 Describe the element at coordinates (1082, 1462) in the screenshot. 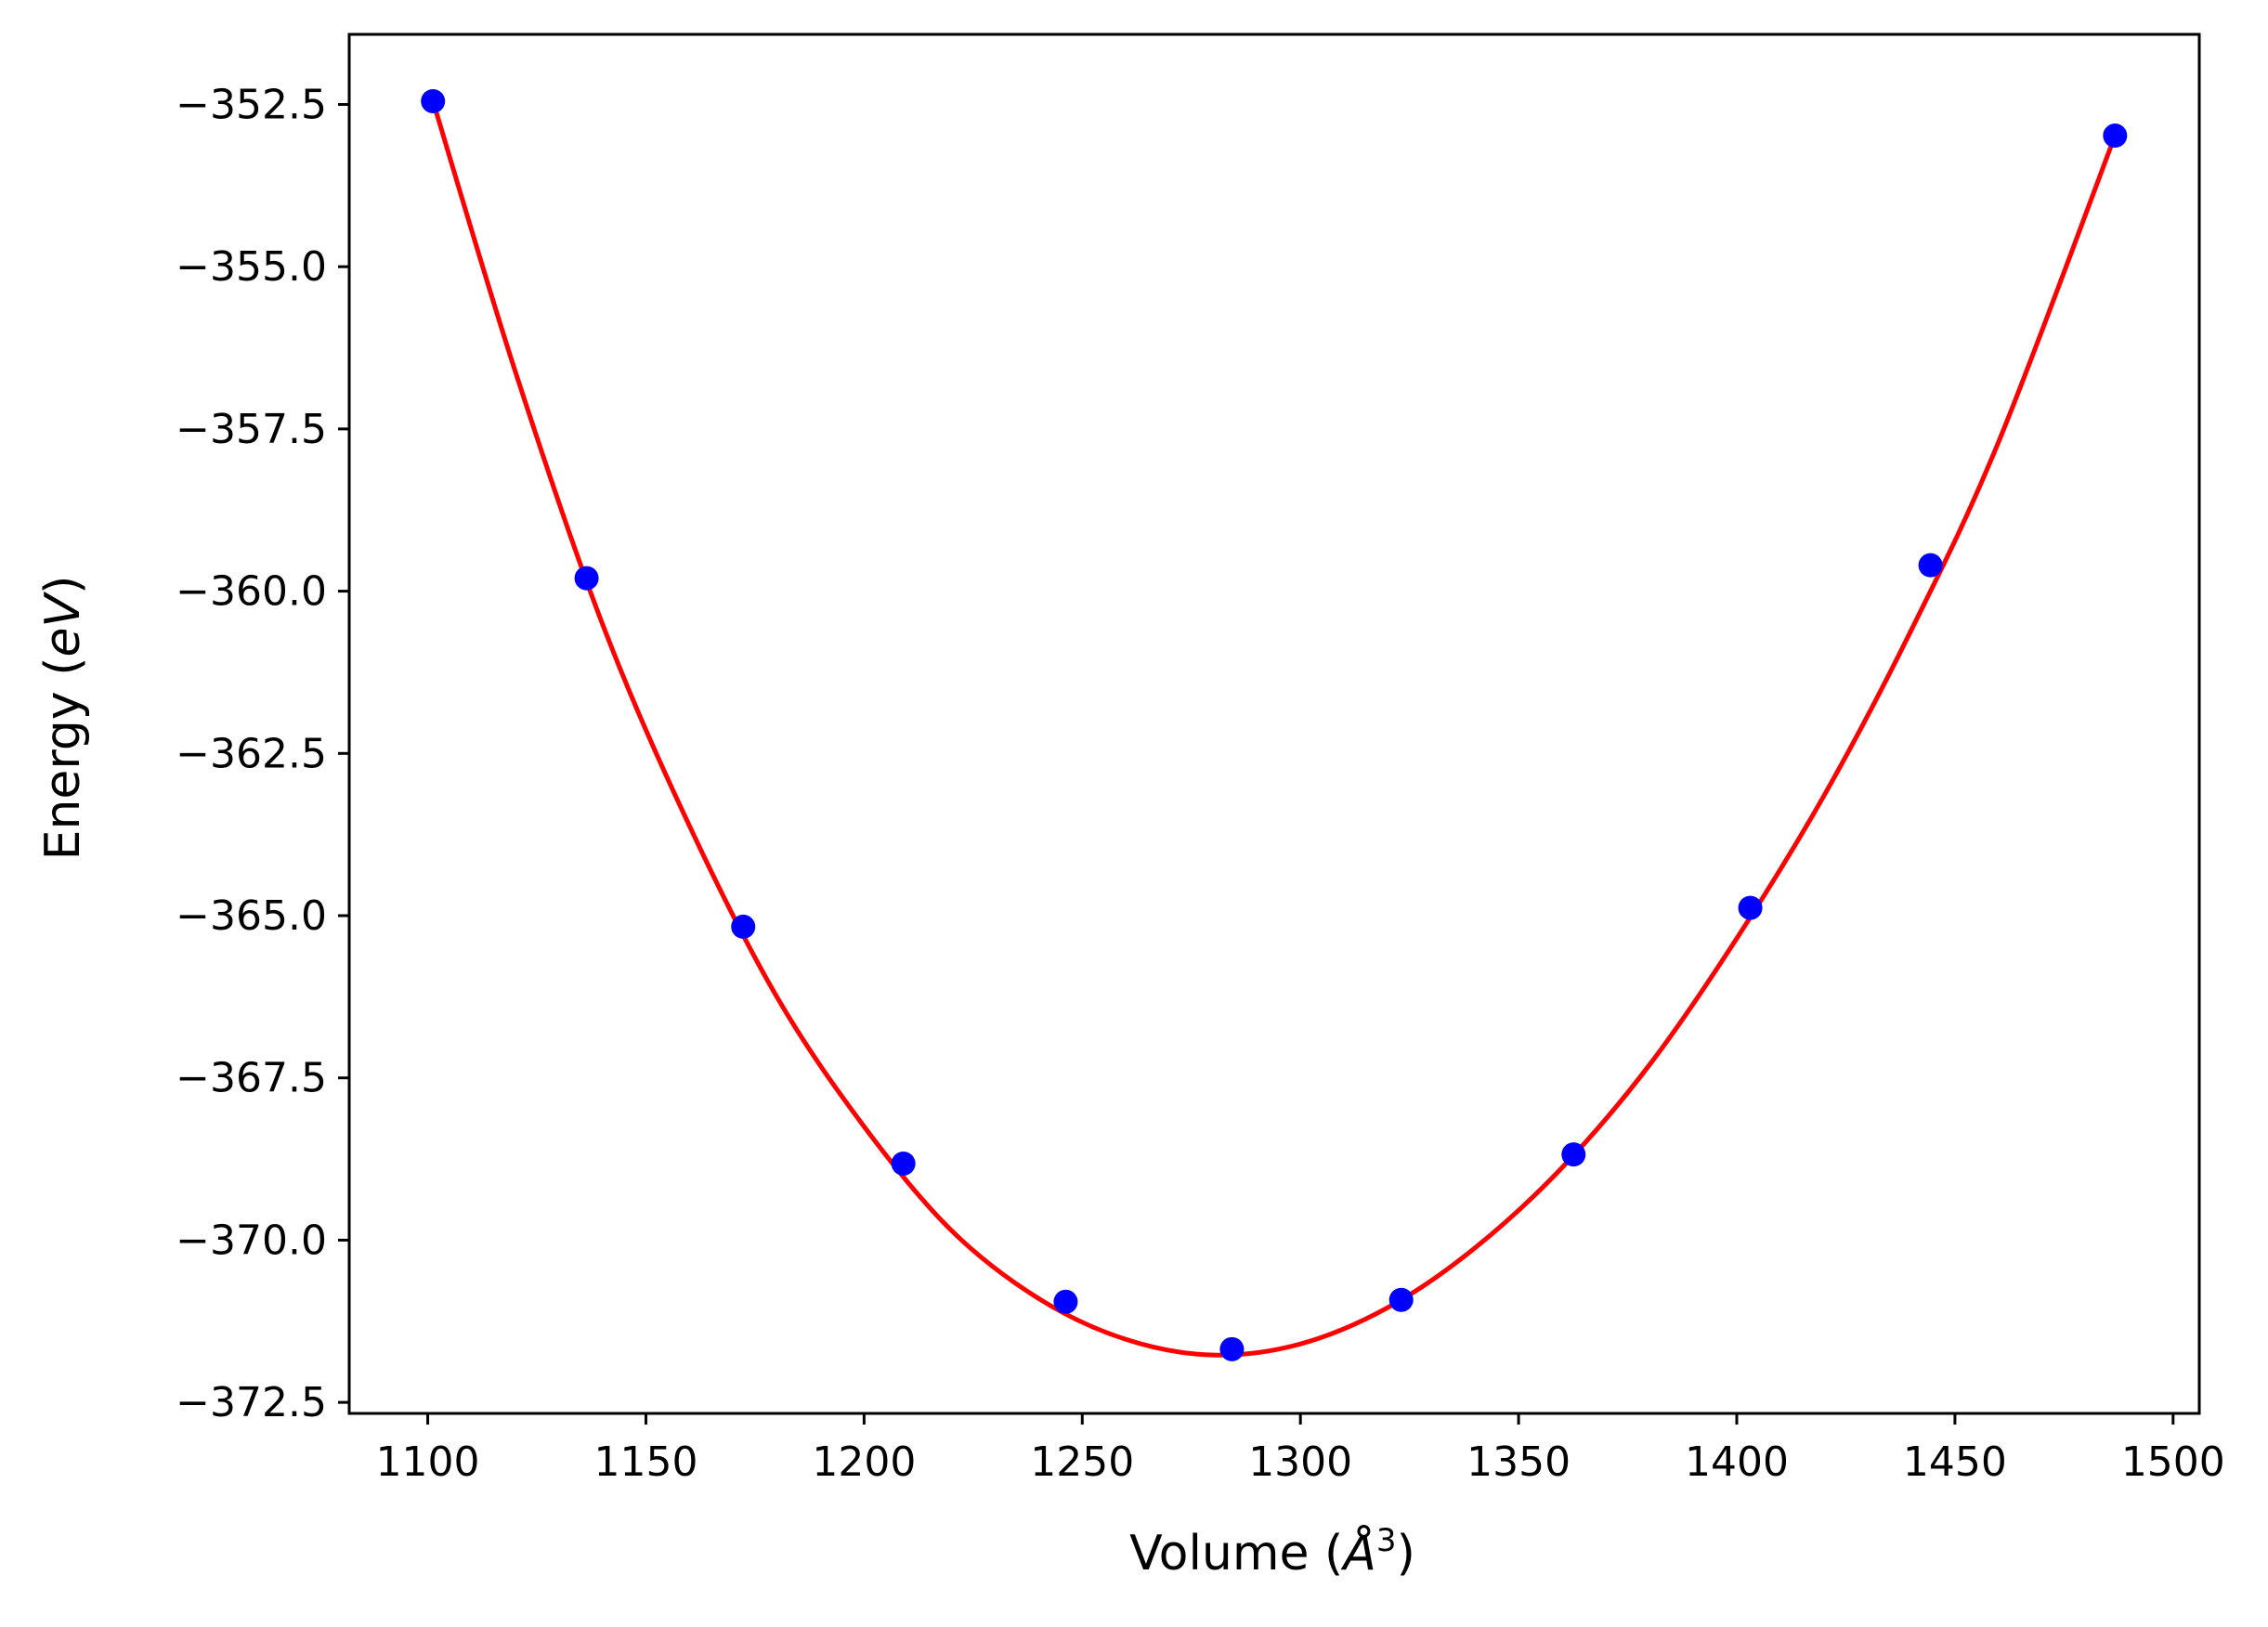

I see `x-tick-label: 1250` at that location.